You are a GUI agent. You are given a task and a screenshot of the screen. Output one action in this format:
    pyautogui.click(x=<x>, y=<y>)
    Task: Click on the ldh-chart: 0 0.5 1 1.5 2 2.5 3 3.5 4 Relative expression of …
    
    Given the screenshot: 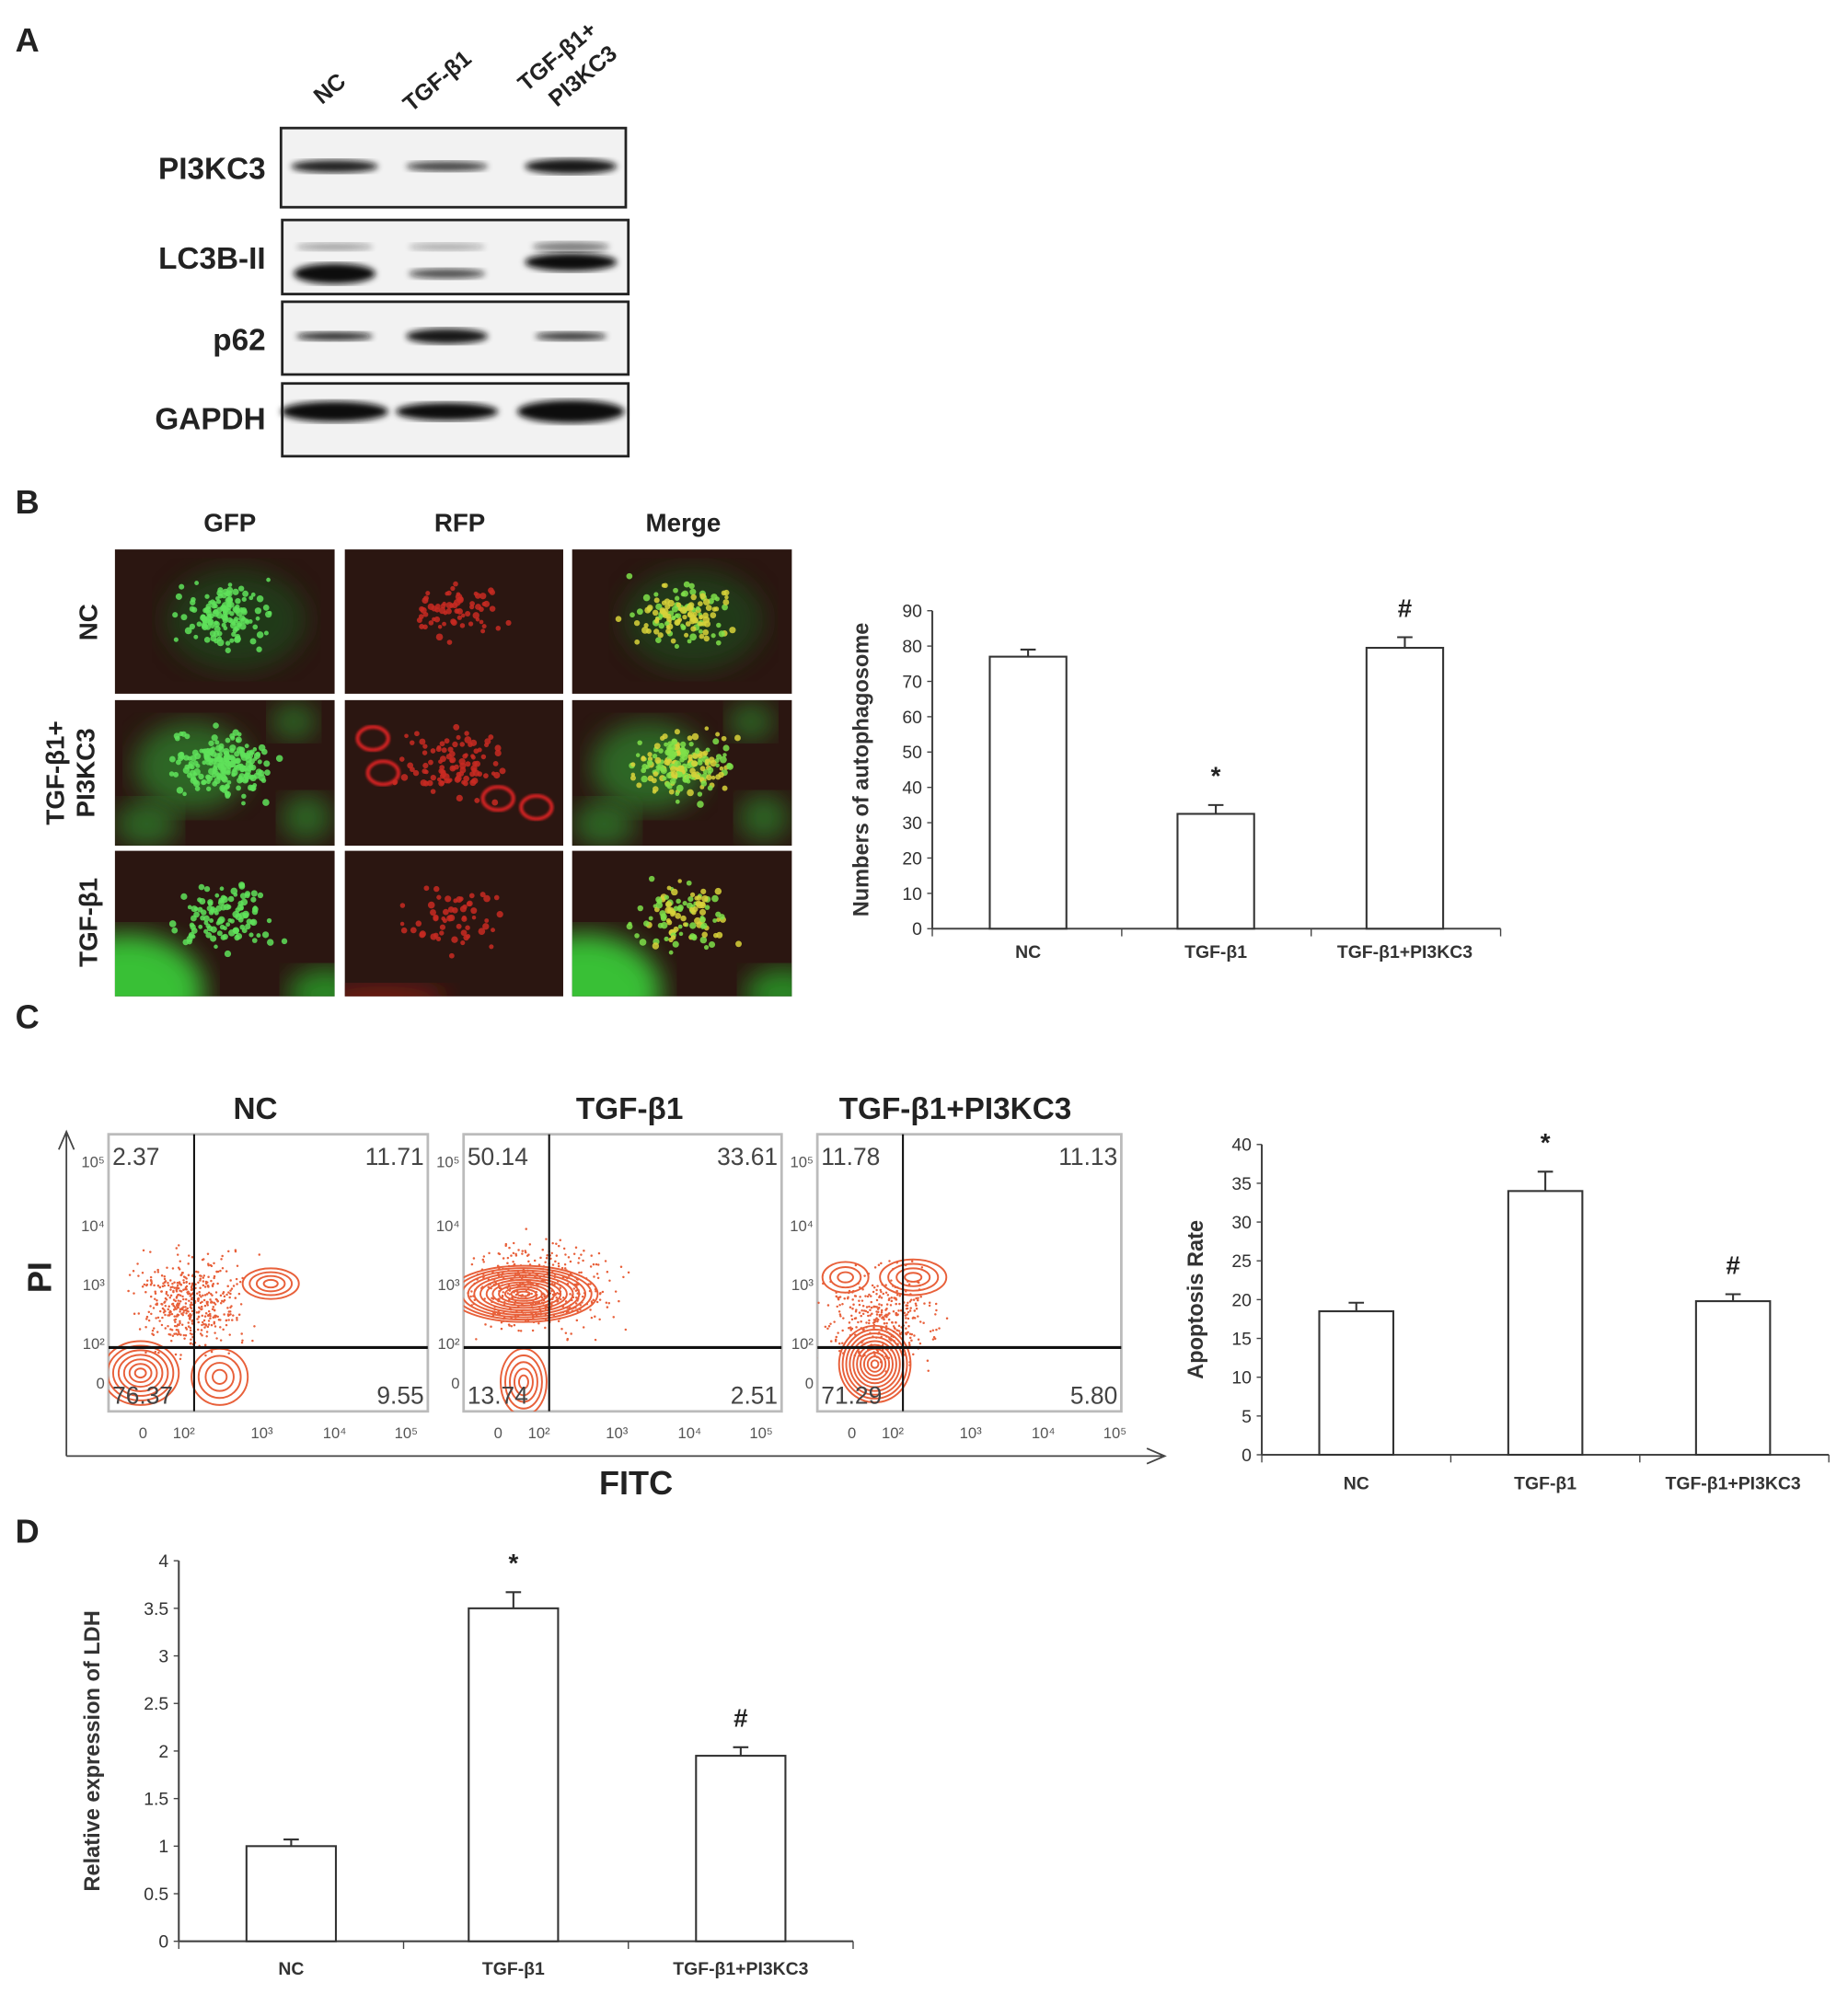 What is the action you would take?
    pyautogui.click(x=467, y=1764)
    